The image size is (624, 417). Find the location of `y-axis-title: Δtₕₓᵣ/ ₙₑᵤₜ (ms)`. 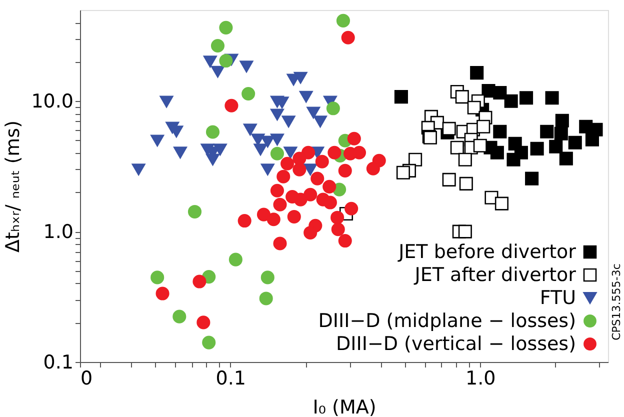

y-axis-title: Δtₕₓᵣ/ ₙₑᵤₜ (ms) is located at coordinates (13, 186).